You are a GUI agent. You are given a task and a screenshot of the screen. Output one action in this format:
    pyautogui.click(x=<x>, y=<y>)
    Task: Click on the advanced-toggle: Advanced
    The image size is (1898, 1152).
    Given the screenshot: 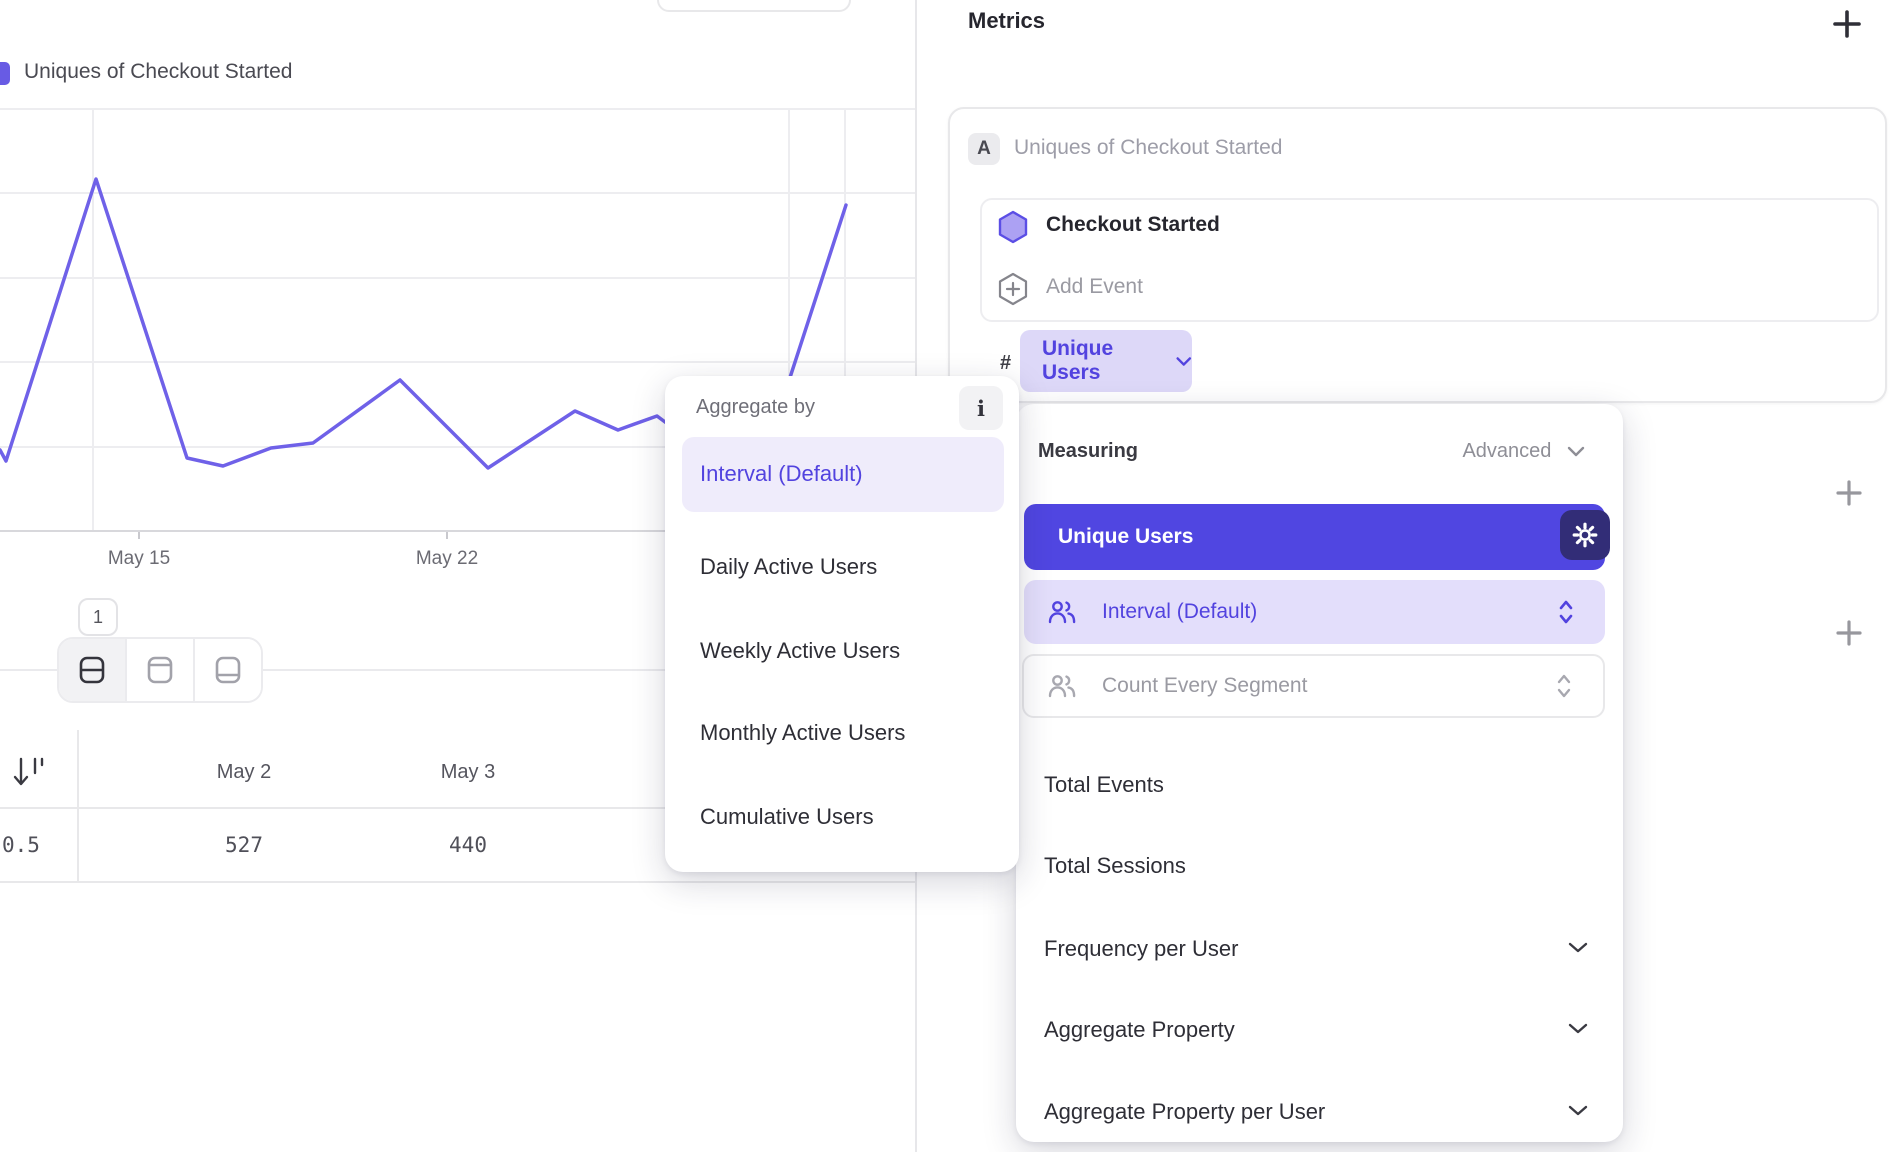 What is the action you would take?
    pyautogui.click(x=1523, y=451)
    